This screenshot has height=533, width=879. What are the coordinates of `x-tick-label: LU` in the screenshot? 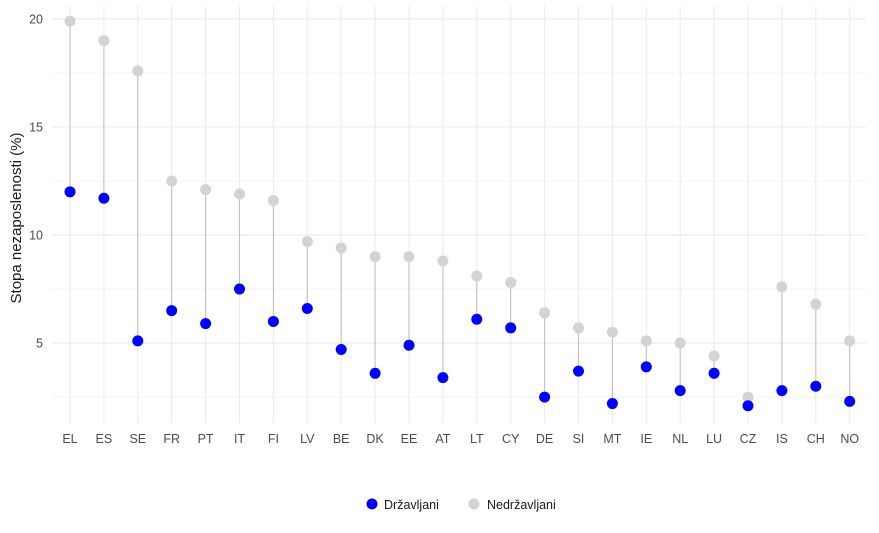 It's located at (714, 439).